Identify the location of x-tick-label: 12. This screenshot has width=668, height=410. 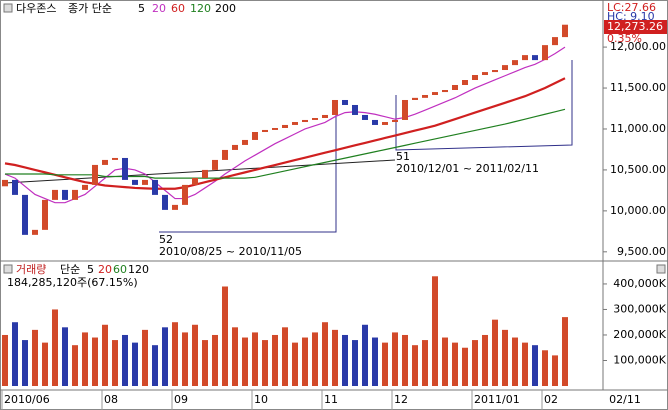
(401, 399).